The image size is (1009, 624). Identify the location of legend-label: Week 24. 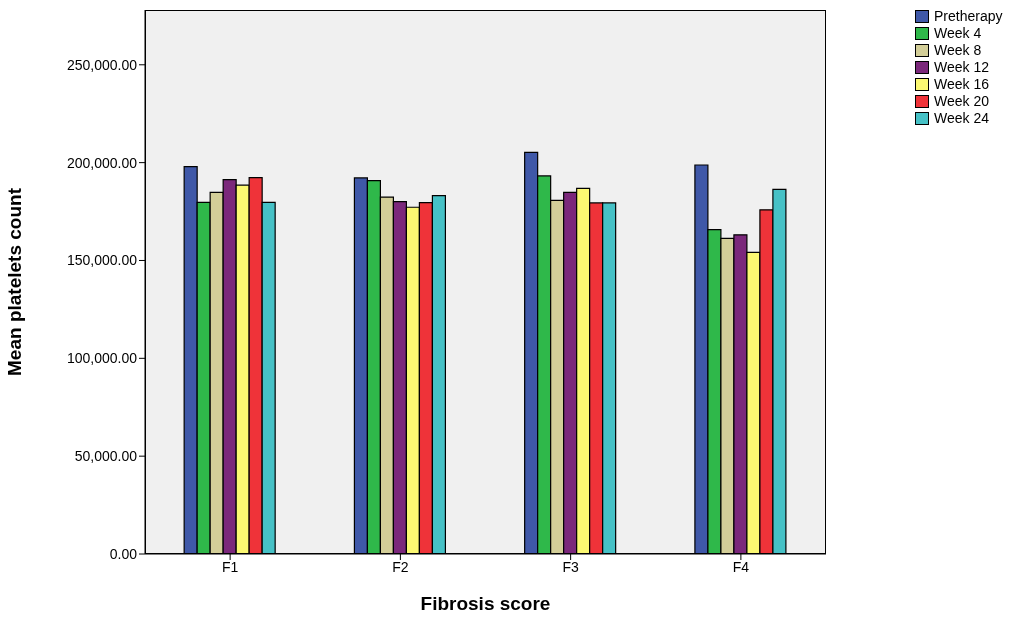
(961, 118).